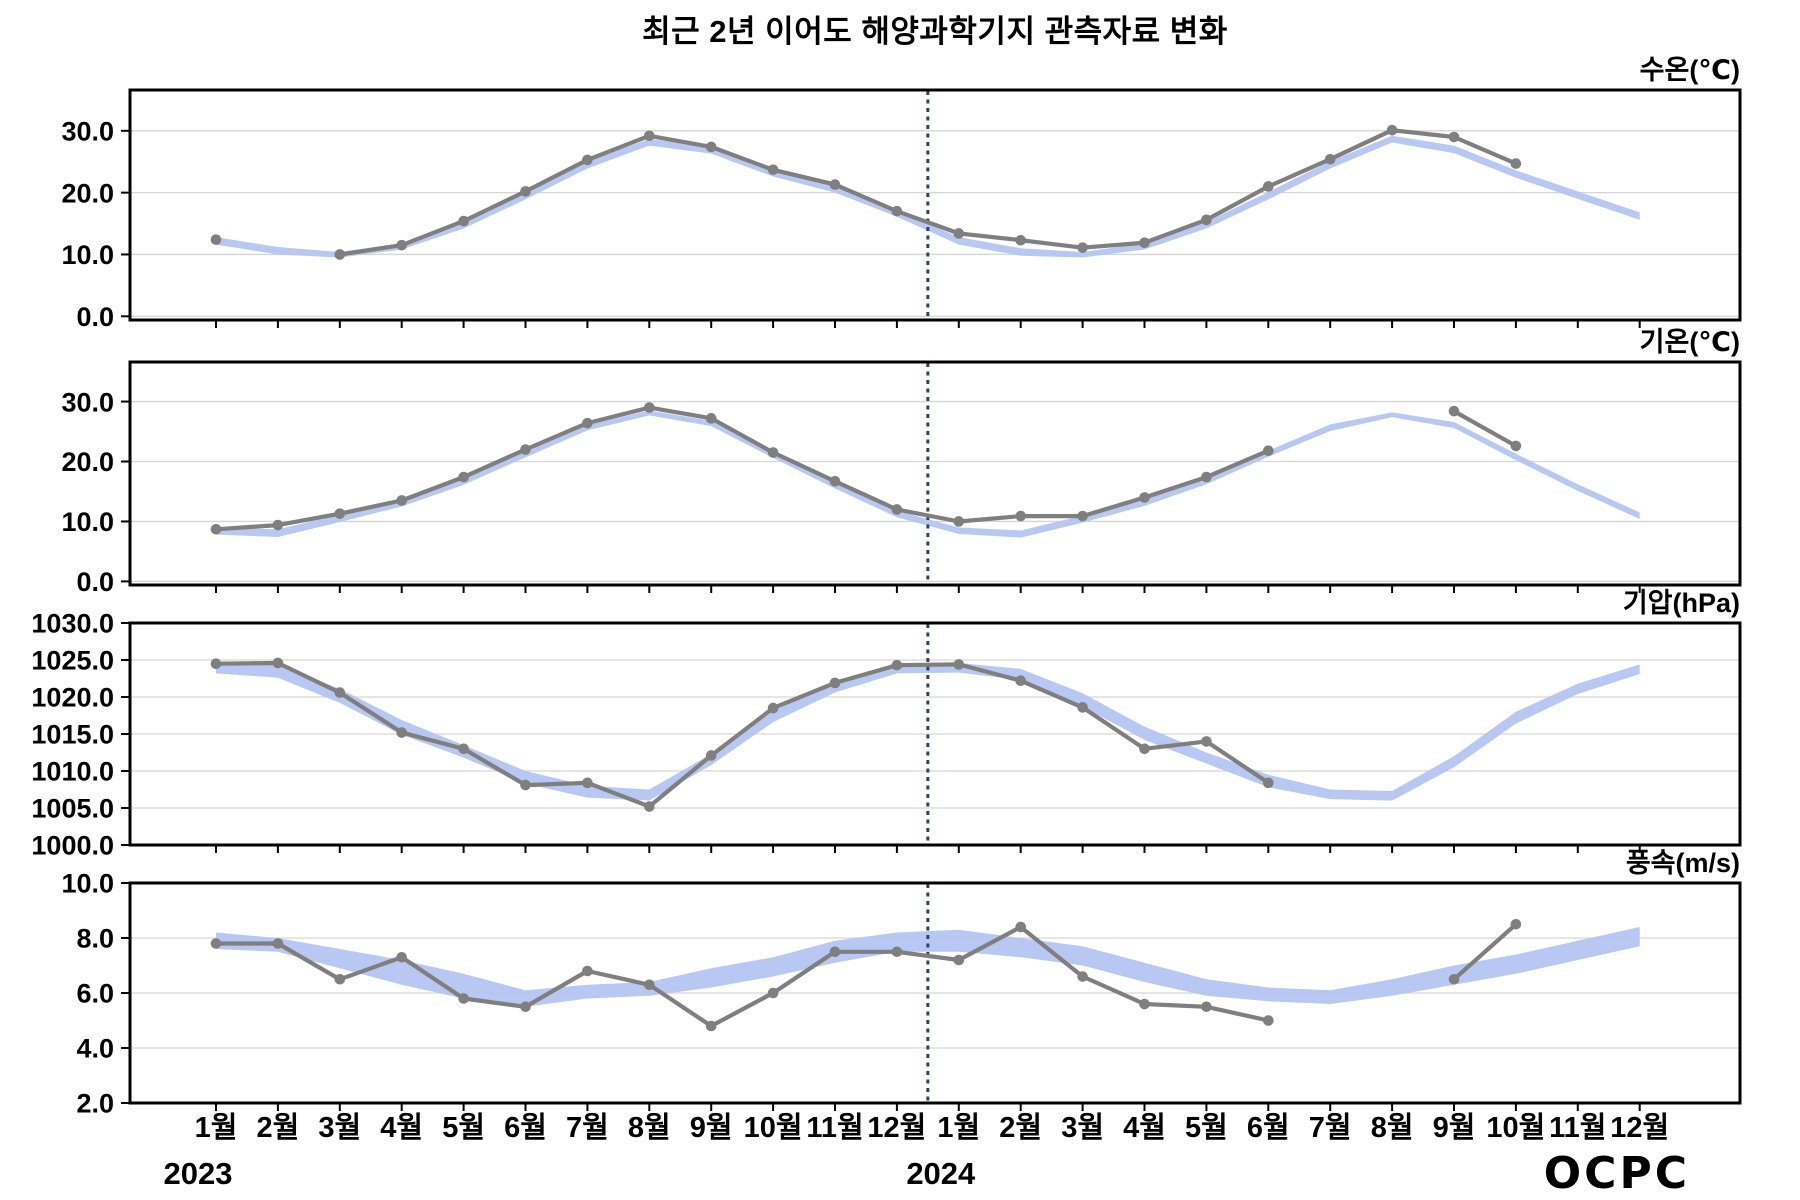 The height and width of the screenshot is (1200, 1800). What do you see at coordinates (941, 1173) in the screenshot?
I see `year-label: 2024` at bounding box center [941, 1173].